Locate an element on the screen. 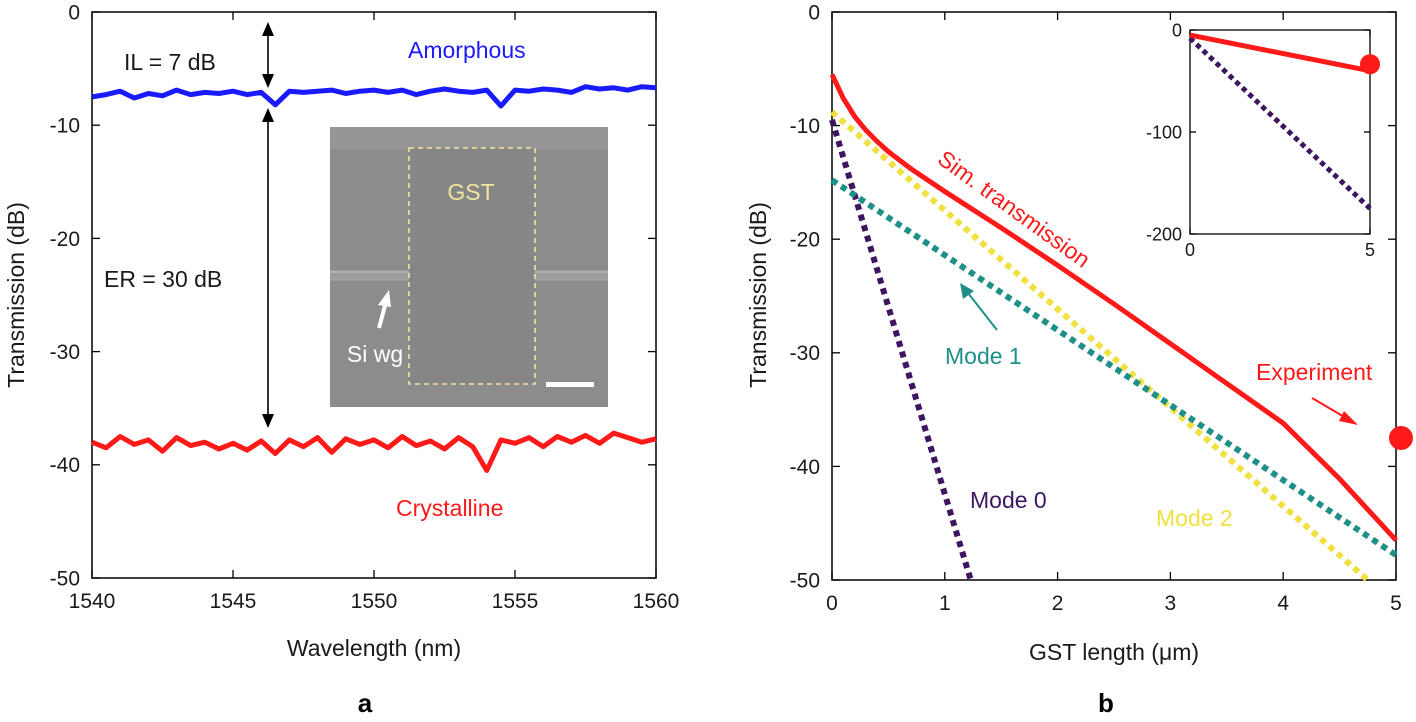  panel-a-y-tick-label: -40 is located at coordinates (65, 465).